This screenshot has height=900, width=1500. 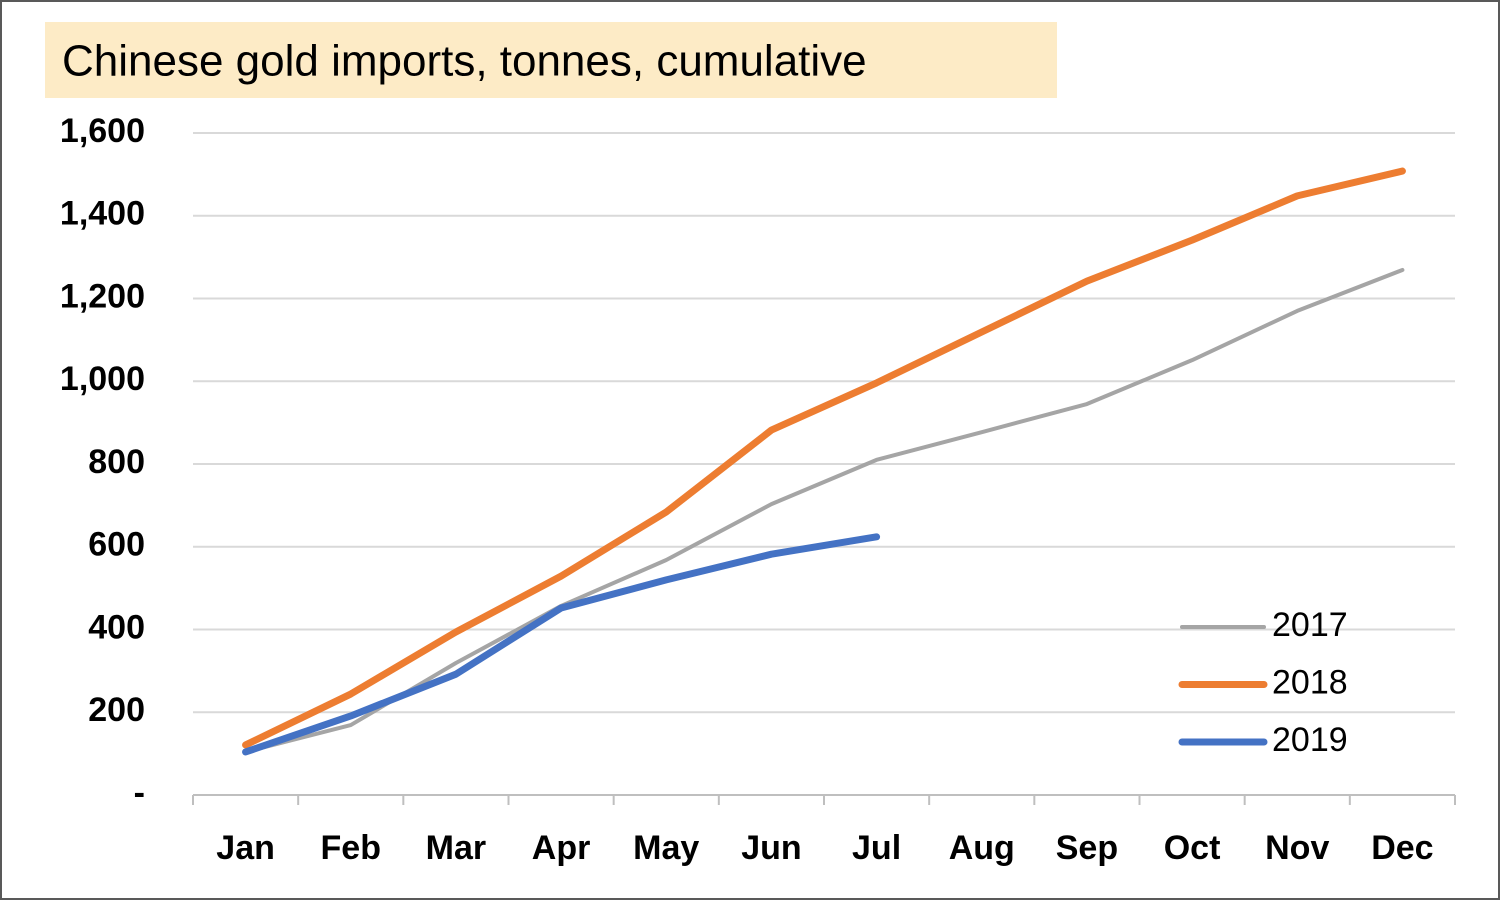 What do you see at coordinates (561, 848) in the screenshot?
I see `x-tick-label: Apr` at bounding box center [561, 848].